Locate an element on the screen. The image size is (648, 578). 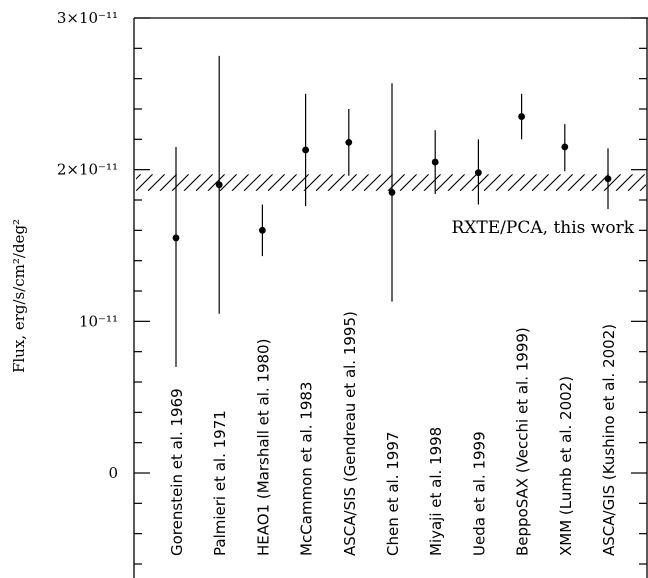
experiment-label: Ueda et al. 1999 is located at coordinates (479, 493).